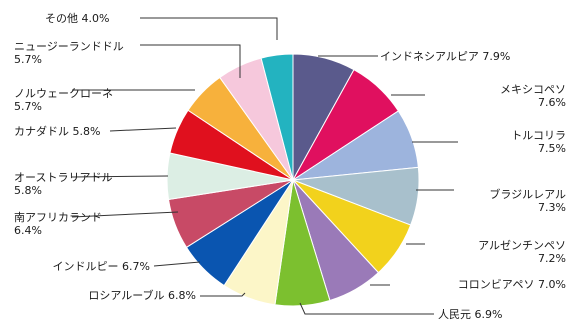  I want to click on slice-label: 南アフリカランド 6.4%, so click(58, 224).